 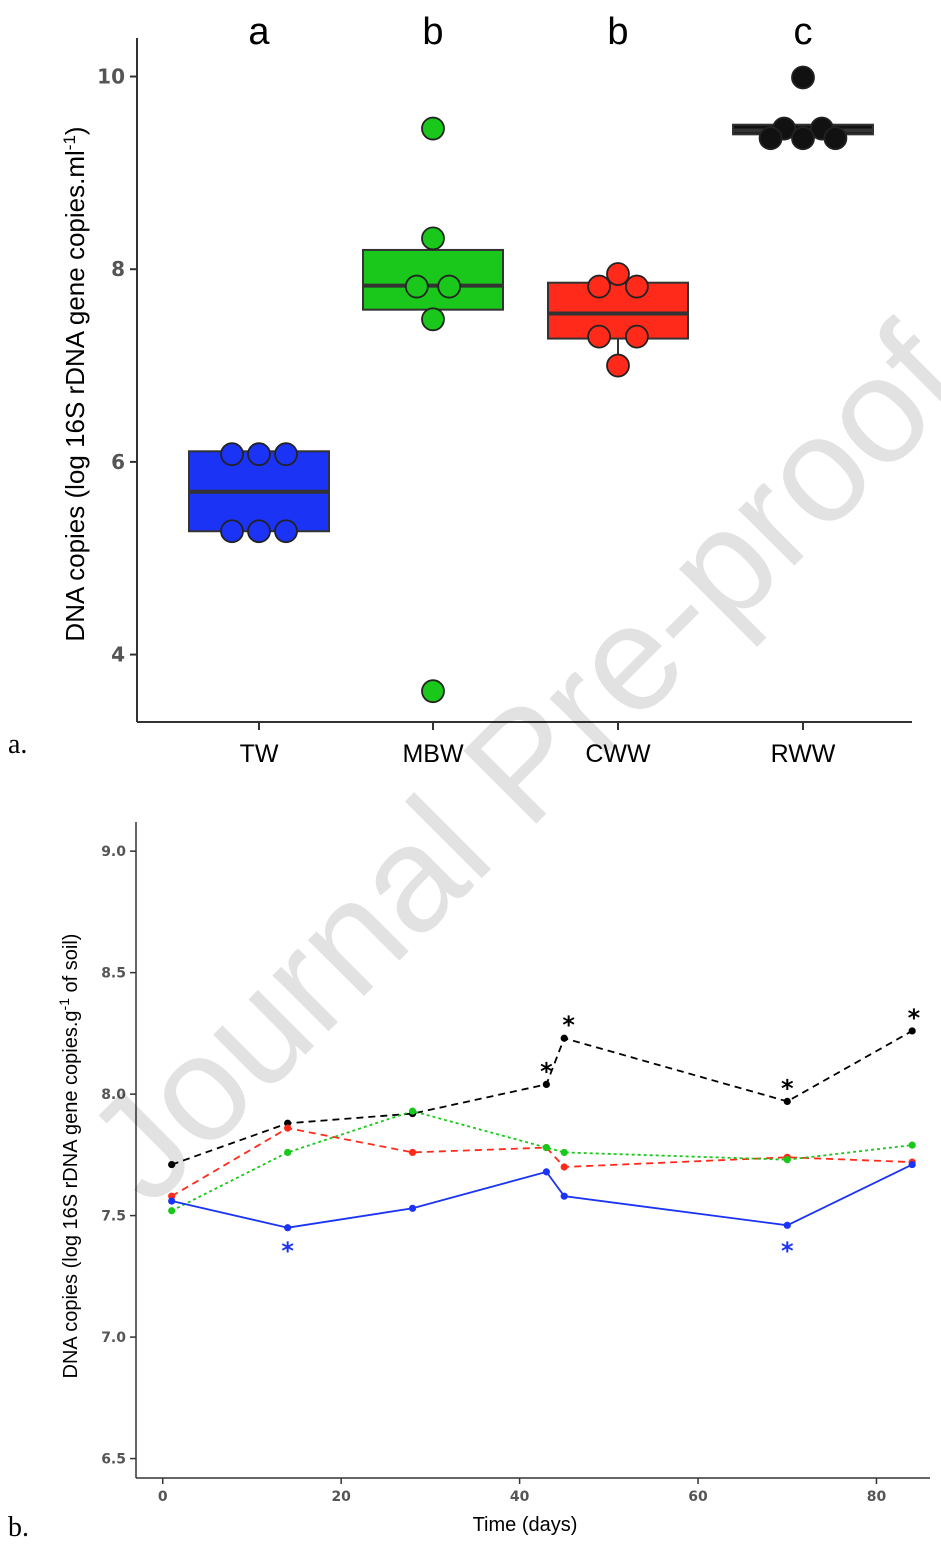 I want to click on x-ticks: 0 20 40 60 80, so click(x=522, y=1491).